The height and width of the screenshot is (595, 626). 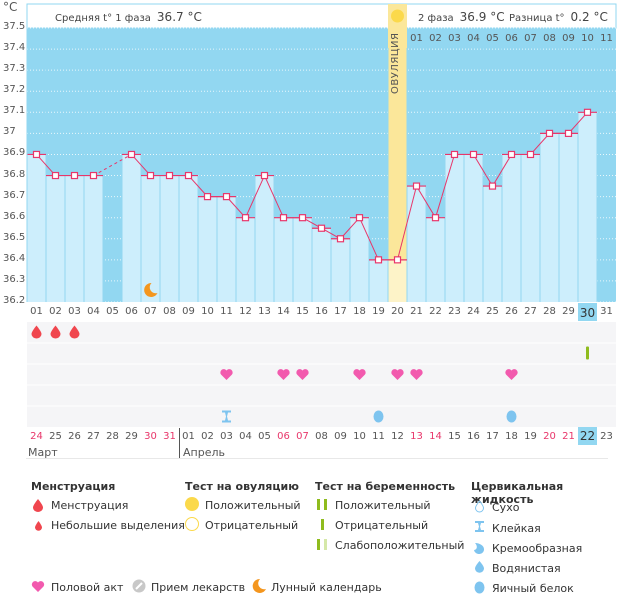 I want to click on cycle-day-label: 19, so click(x=378, y=311).